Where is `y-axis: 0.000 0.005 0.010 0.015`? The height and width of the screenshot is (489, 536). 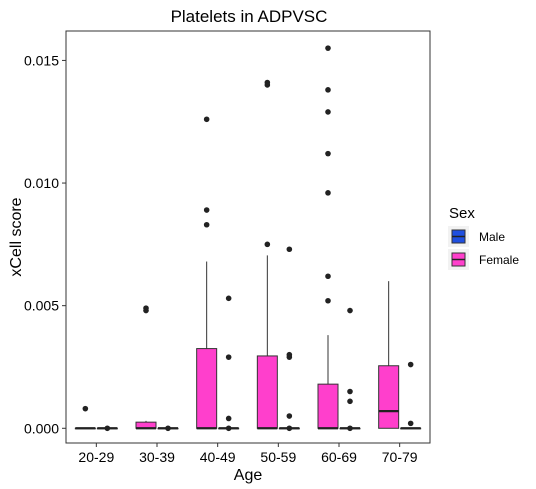
y-axis: 0.000 0.005 0.010 0.015 is located at coordinates (45, 244).